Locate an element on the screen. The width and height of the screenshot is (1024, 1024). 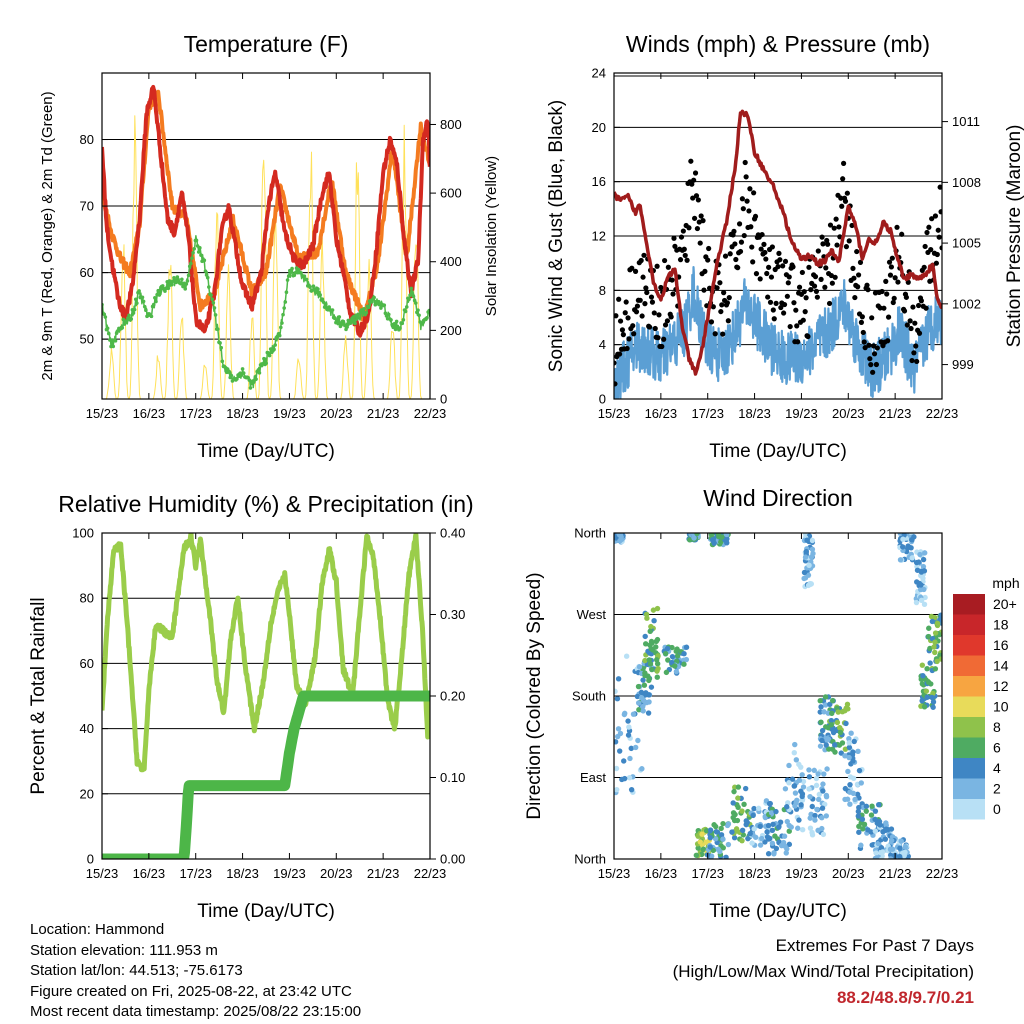
y2-tick-label: 0 is located at coordinates (443, 399).